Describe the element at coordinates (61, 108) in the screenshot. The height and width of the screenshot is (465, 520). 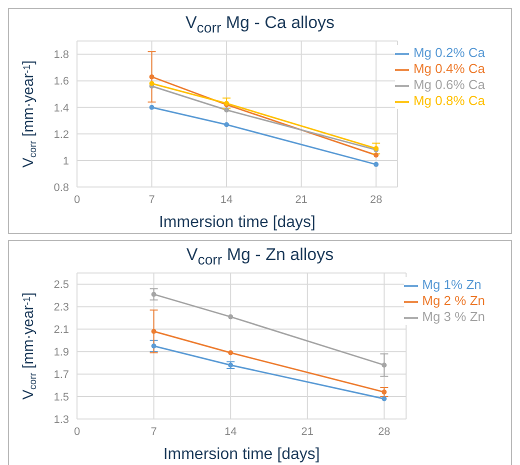
I see `y-tick-label: 1.4` at that location.